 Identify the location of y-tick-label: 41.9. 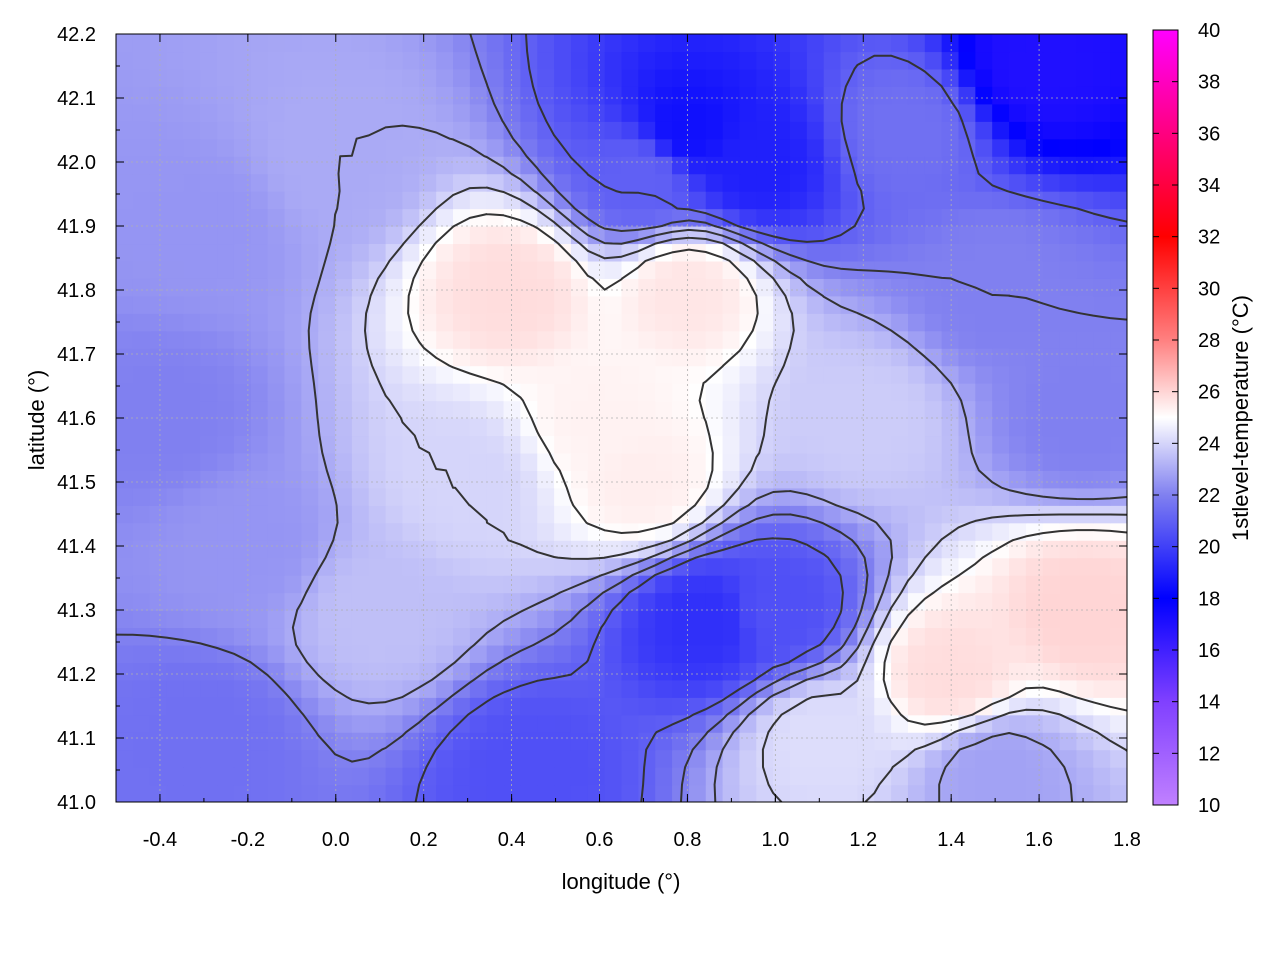
(76, 227).